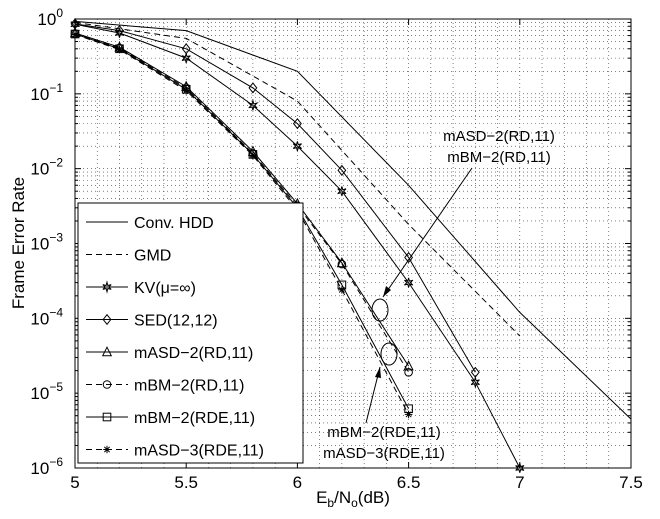  Describe the element at coordinates (354, 503) in the screenshot. I see `x-axis-label-sub2: o` at that location.